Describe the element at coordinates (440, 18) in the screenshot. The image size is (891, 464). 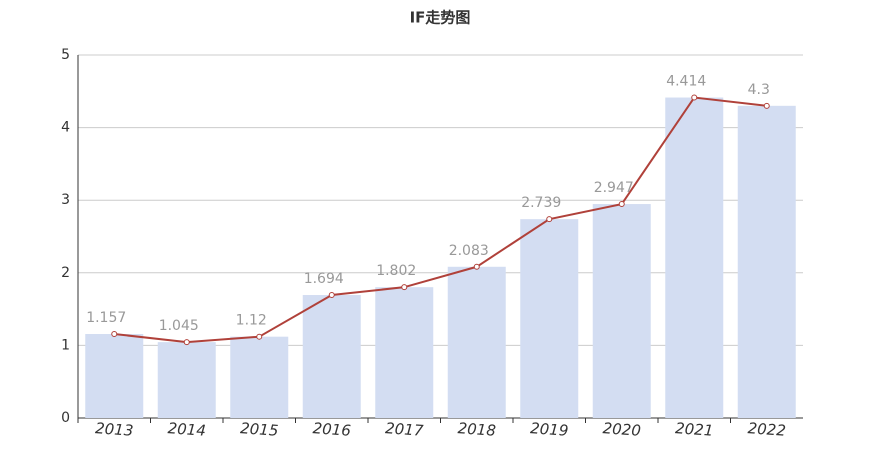
I see `chart-title: IF走势图` at that location.